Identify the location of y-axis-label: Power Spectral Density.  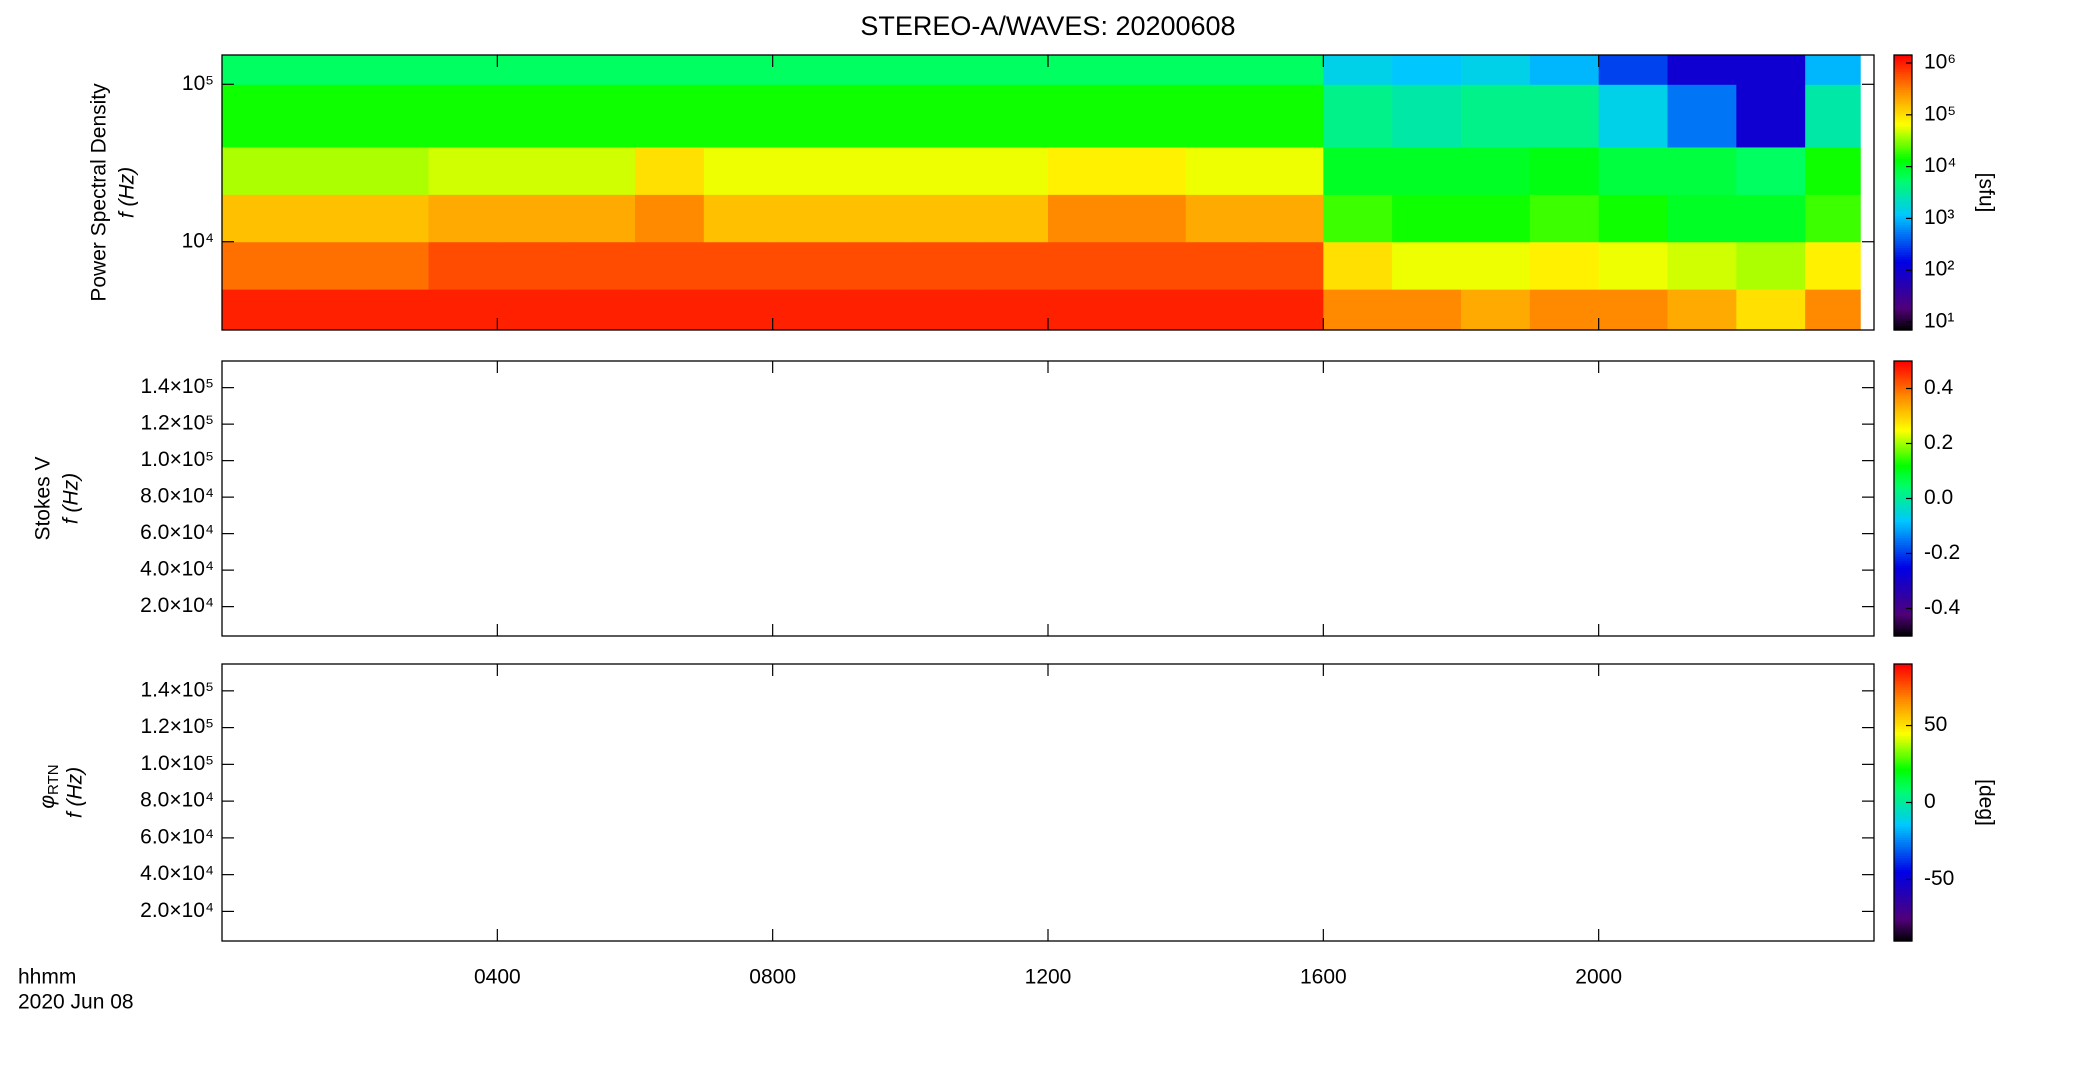
(99, 192).